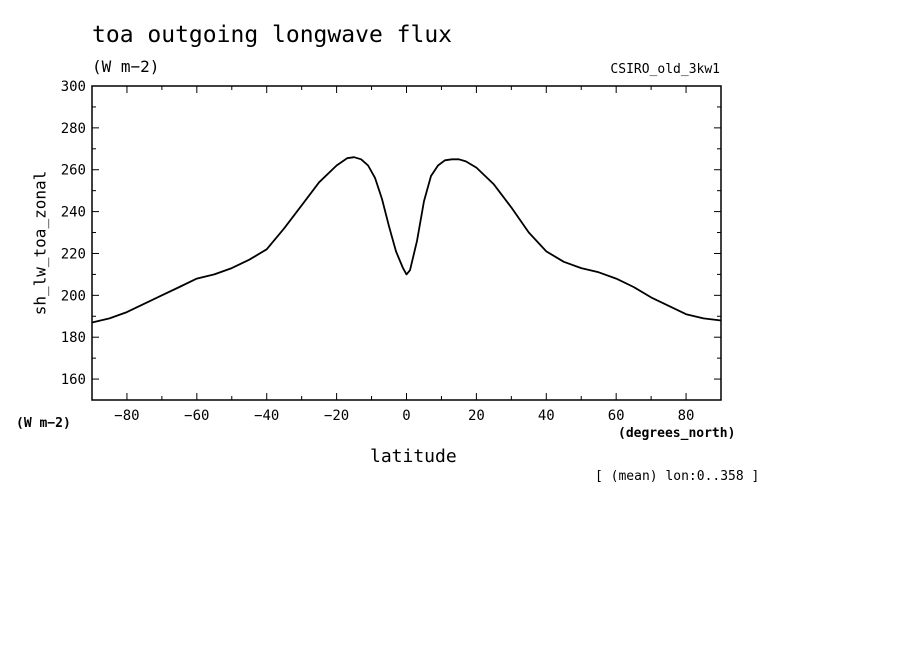  I want to click on chart-title: toa outgoing longwave flux, so click(272, 35).